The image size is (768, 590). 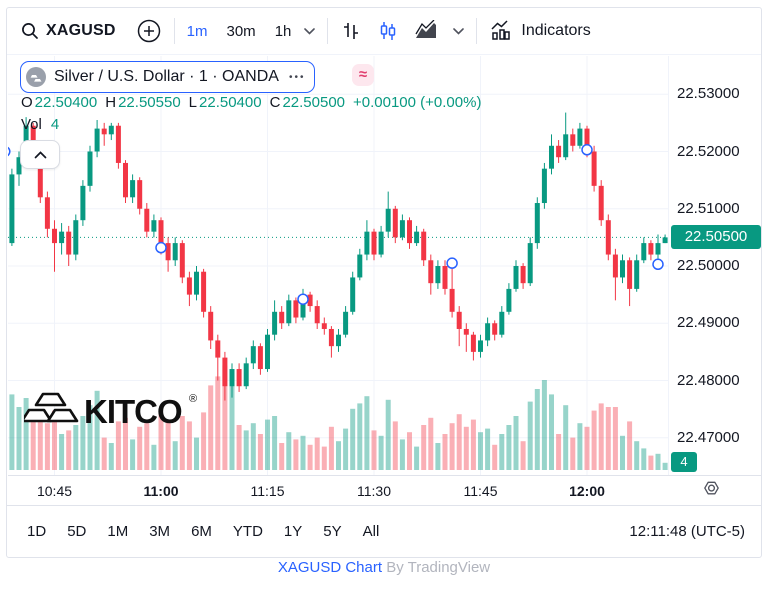 What do you see at coordinates (540, 31) in the screenshot?
I see `indicators-button: Indicators` at bounding box center [540, 31].